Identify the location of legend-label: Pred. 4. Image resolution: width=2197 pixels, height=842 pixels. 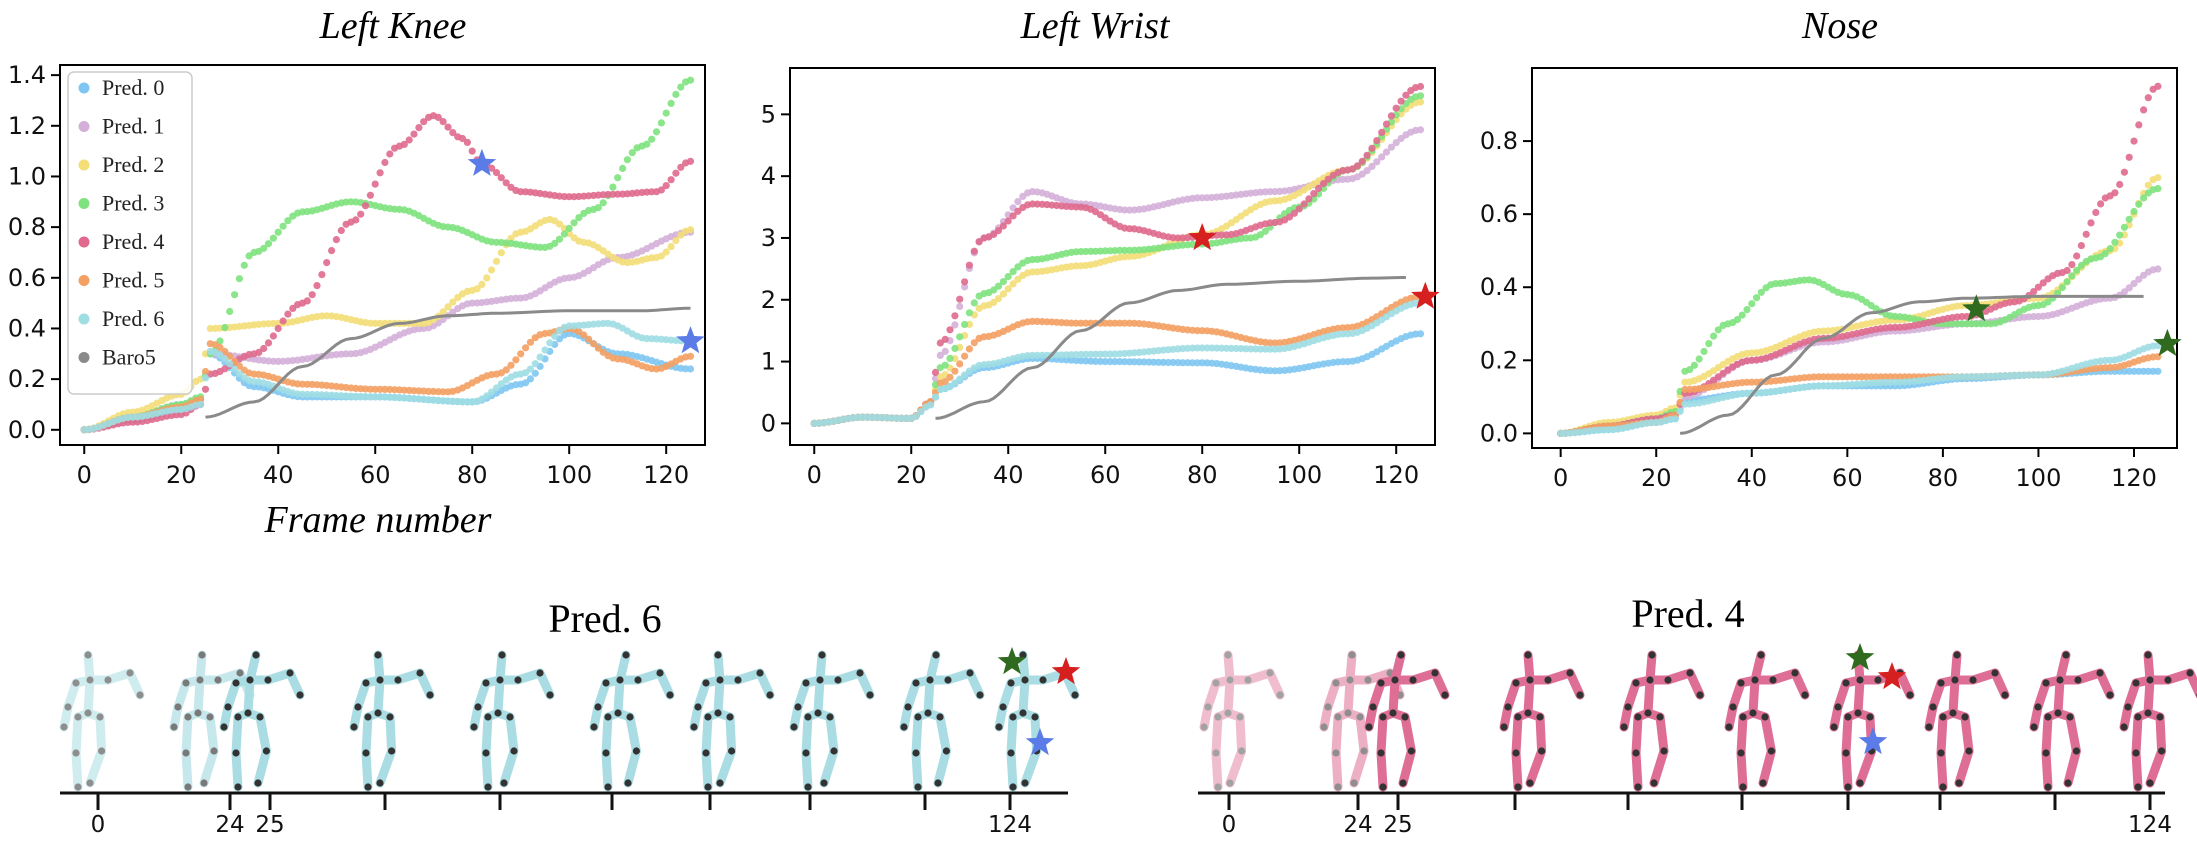
(133, 241).